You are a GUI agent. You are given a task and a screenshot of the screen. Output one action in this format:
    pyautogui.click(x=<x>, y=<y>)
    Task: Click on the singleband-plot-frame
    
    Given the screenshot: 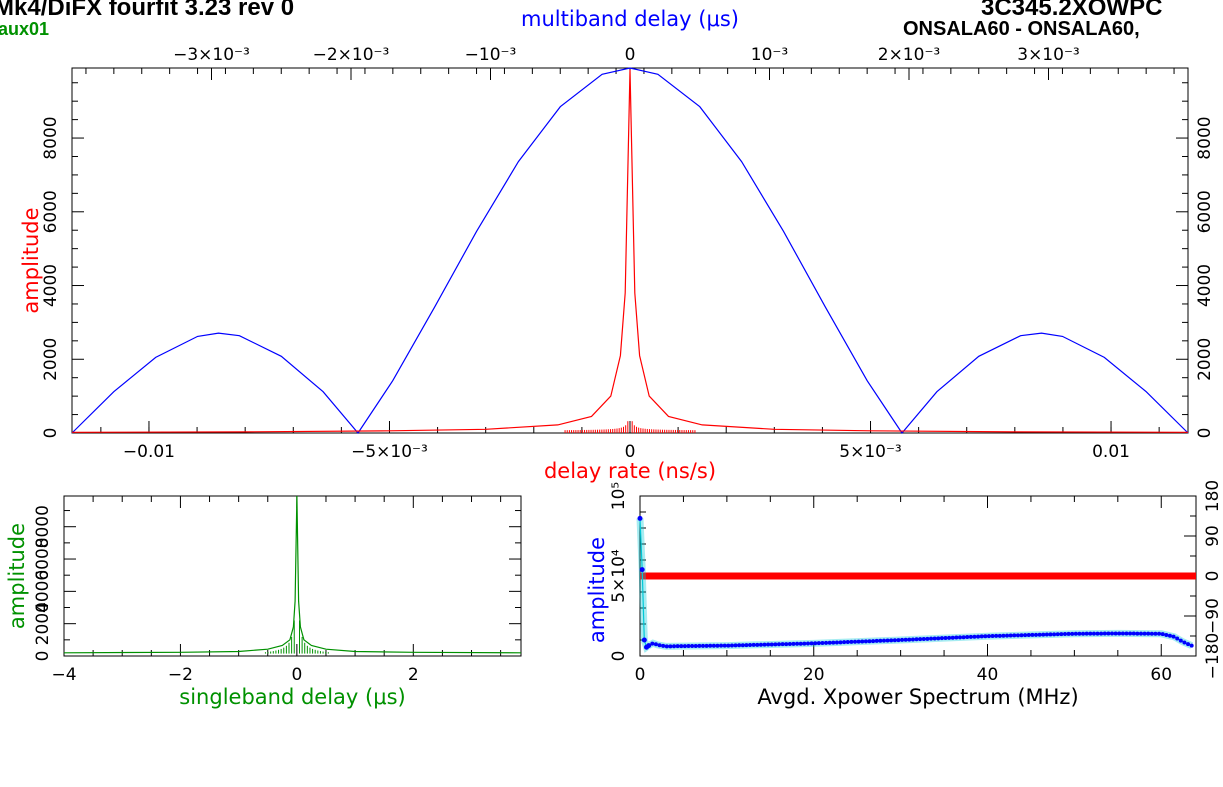 What is the action you would take?
    pyautogui.click(x=292, y=576)
    